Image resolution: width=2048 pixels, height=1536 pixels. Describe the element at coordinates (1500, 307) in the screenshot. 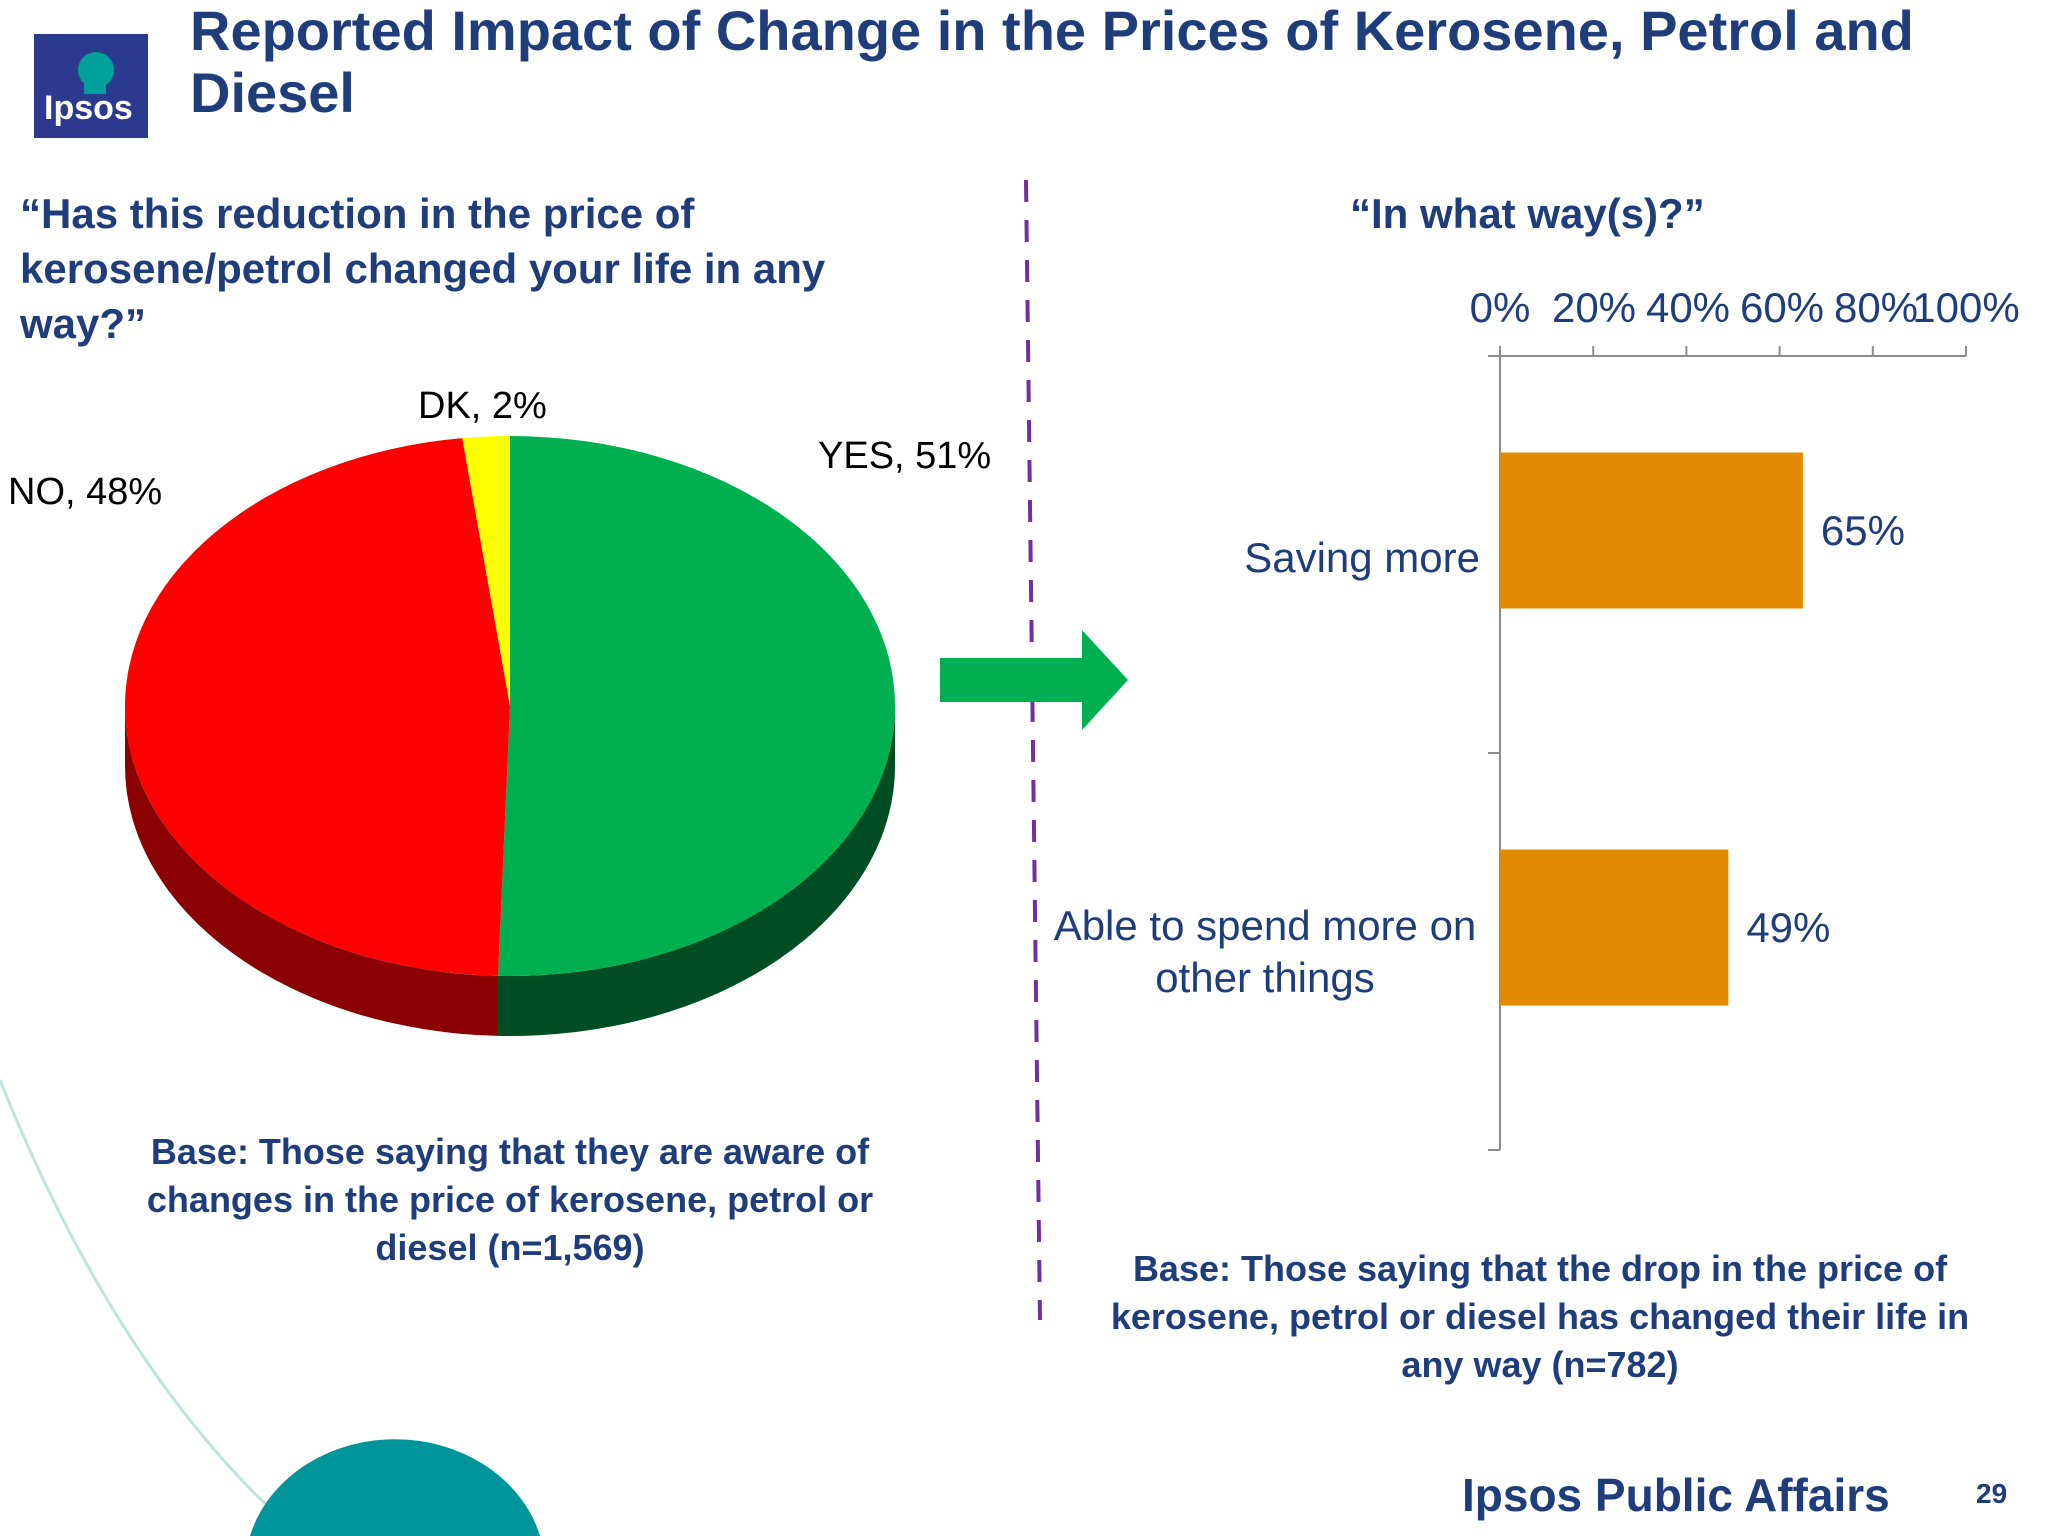

I see `x-tick-label: 0%` at that location.